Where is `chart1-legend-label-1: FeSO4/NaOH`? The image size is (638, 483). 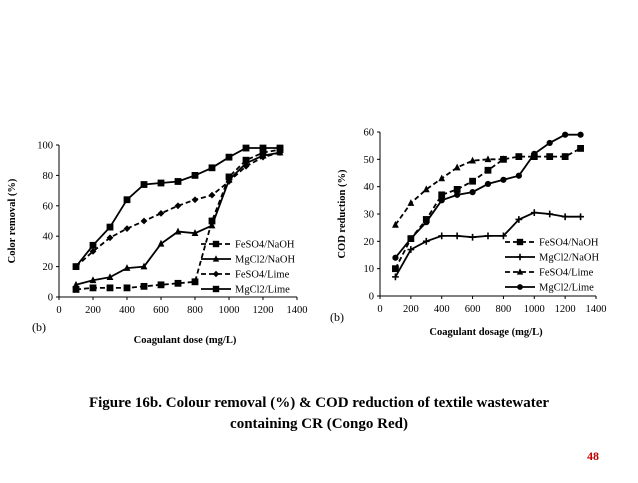
chart1-legend-label-1: FeSO4/NaOH is located at coordinates (265, 245).